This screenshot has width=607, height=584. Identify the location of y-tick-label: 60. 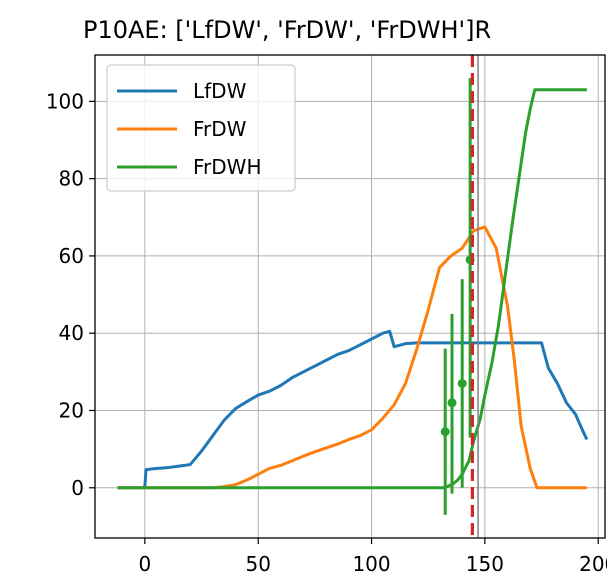
(71, 256).